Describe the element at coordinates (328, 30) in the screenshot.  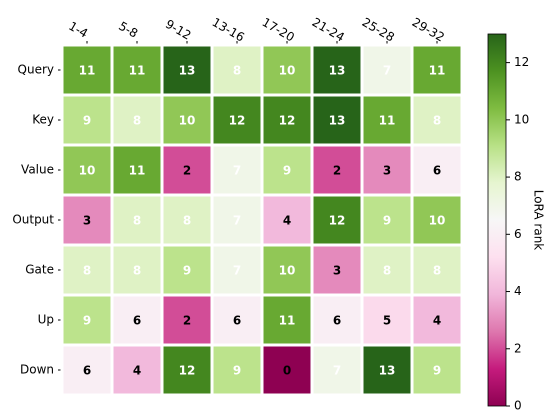
I see `column-label: 21-24` at that location.